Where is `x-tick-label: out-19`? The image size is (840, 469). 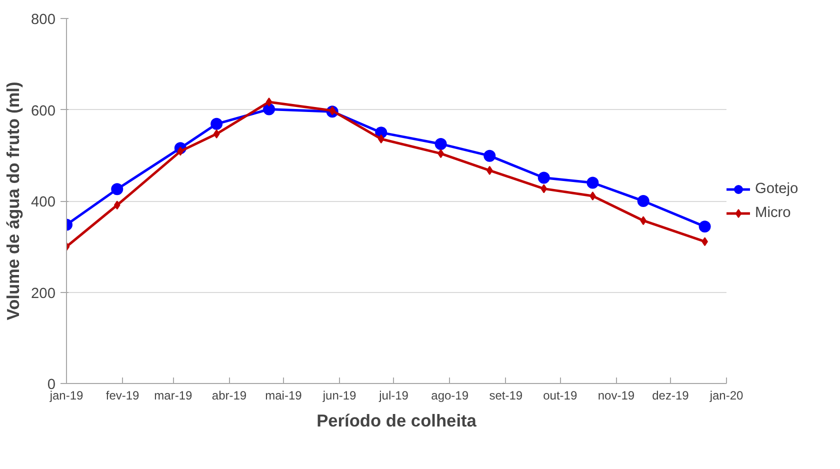
x-tick-label: out-19 is located at coordinates (560, 395).